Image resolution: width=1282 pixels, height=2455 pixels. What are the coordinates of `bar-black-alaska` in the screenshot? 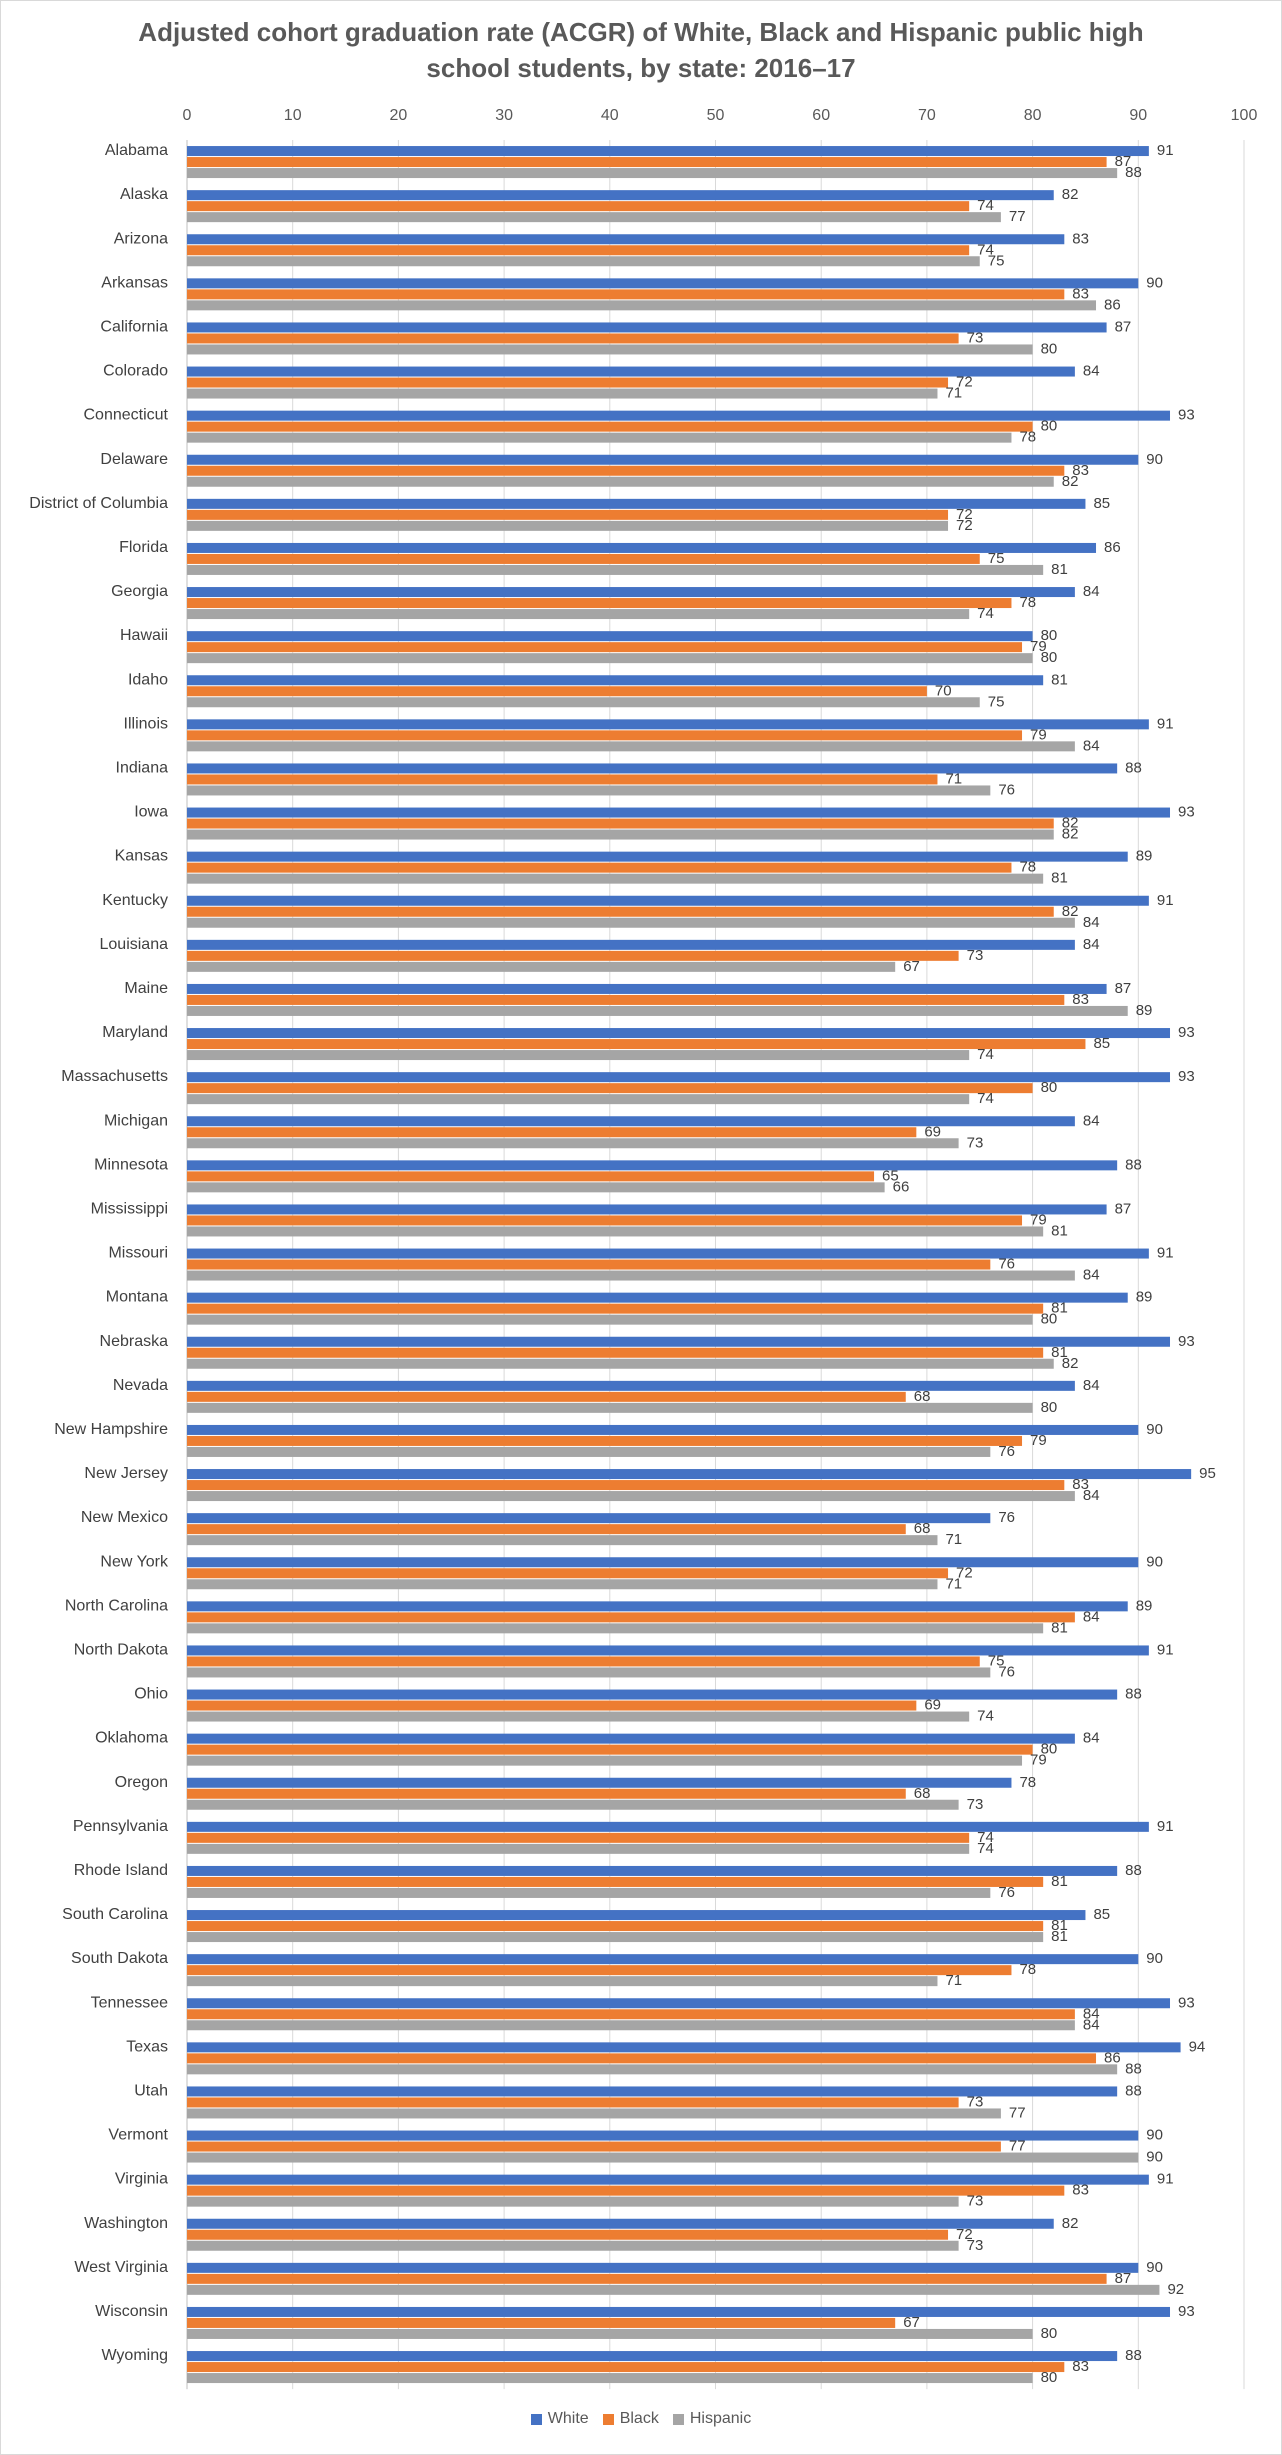 It's located at (578, 206).